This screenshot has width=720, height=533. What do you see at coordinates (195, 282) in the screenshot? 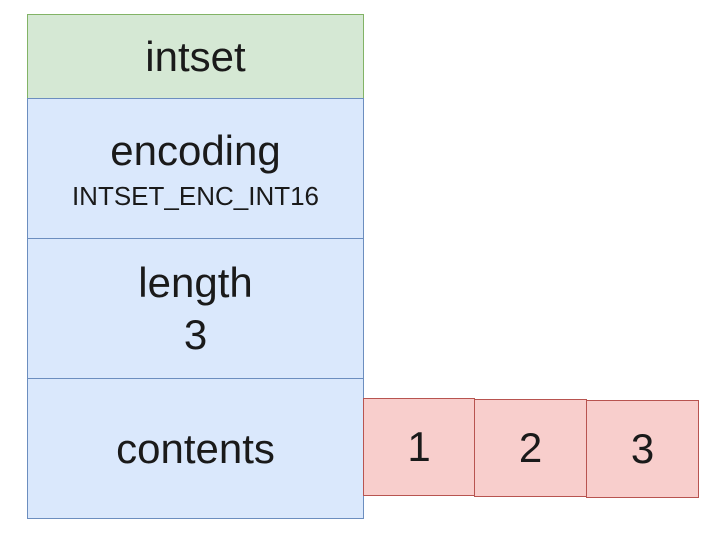
I see `length-label: length` at bounding box center [195, 282].